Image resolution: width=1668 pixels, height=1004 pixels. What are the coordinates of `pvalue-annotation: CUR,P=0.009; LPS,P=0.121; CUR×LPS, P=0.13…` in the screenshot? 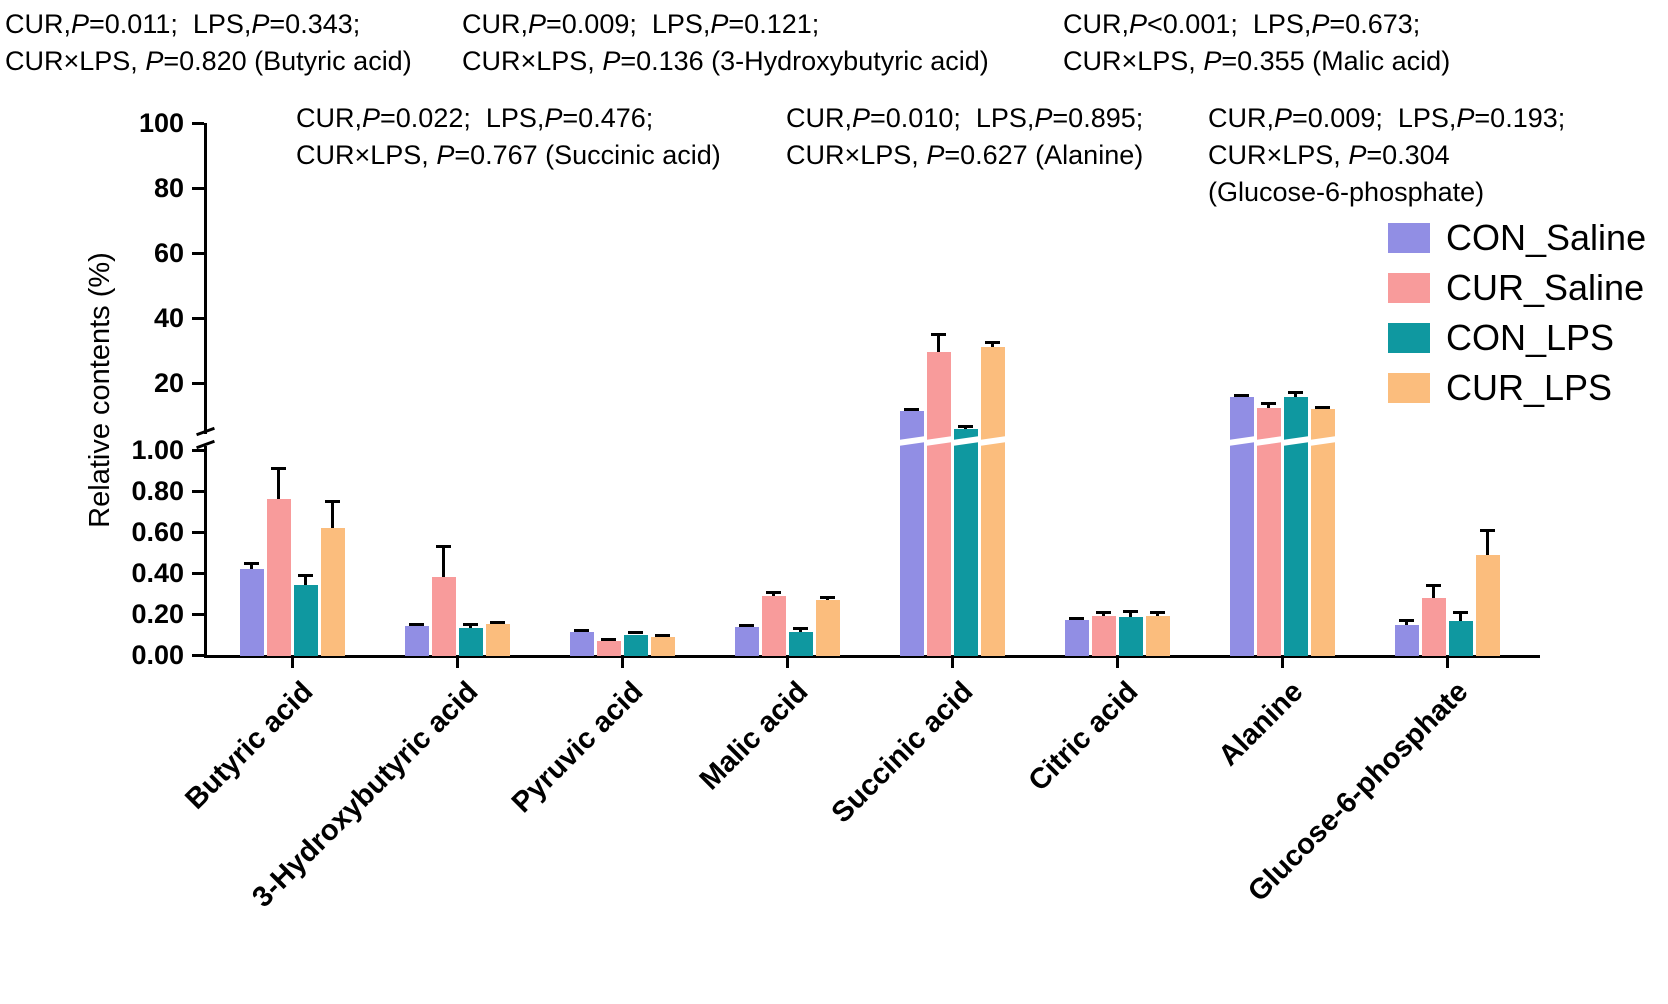 It's located at (725, 43).